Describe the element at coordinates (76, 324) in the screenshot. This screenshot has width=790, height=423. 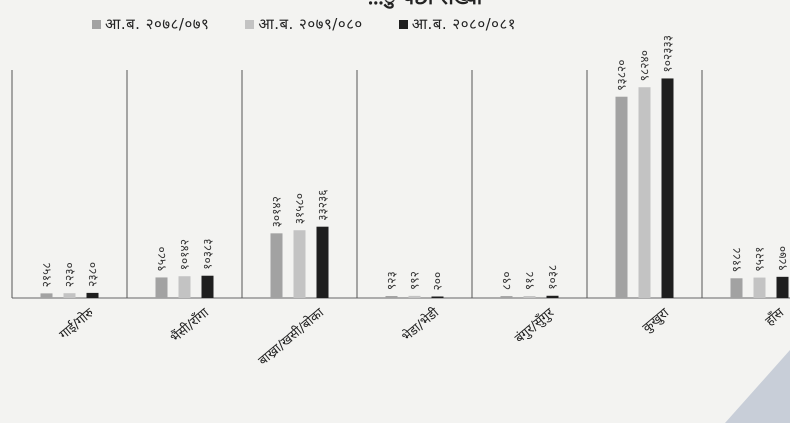
I see `category-label: गाई/गोरु` at that location.